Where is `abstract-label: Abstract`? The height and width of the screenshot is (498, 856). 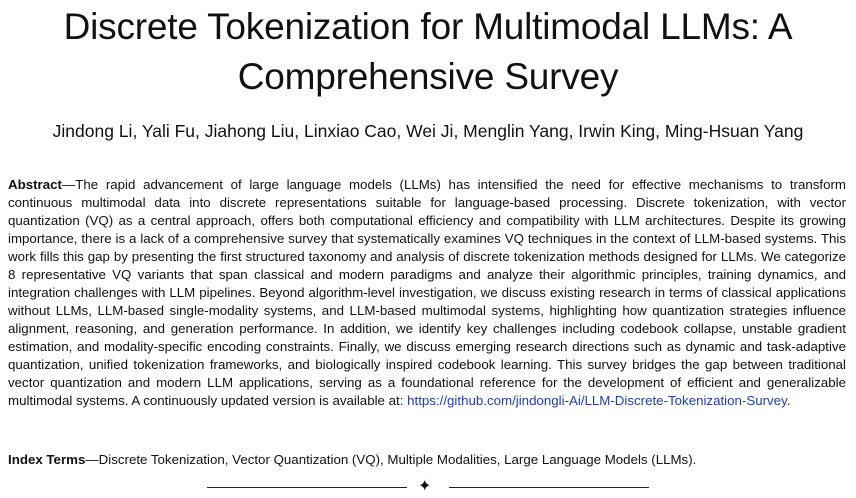 abstract-label: Abstract is located at coordinates (35, 184).